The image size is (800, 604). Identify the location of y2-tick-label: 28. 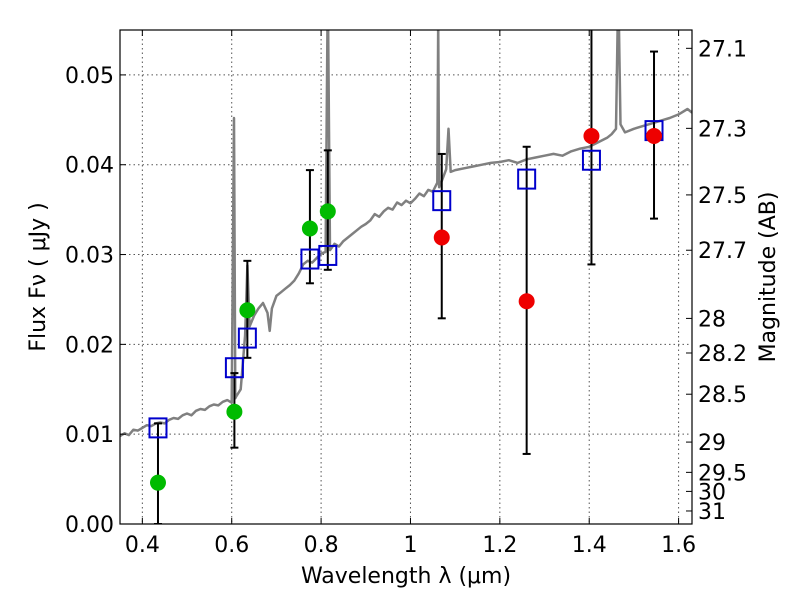
(712, 319).